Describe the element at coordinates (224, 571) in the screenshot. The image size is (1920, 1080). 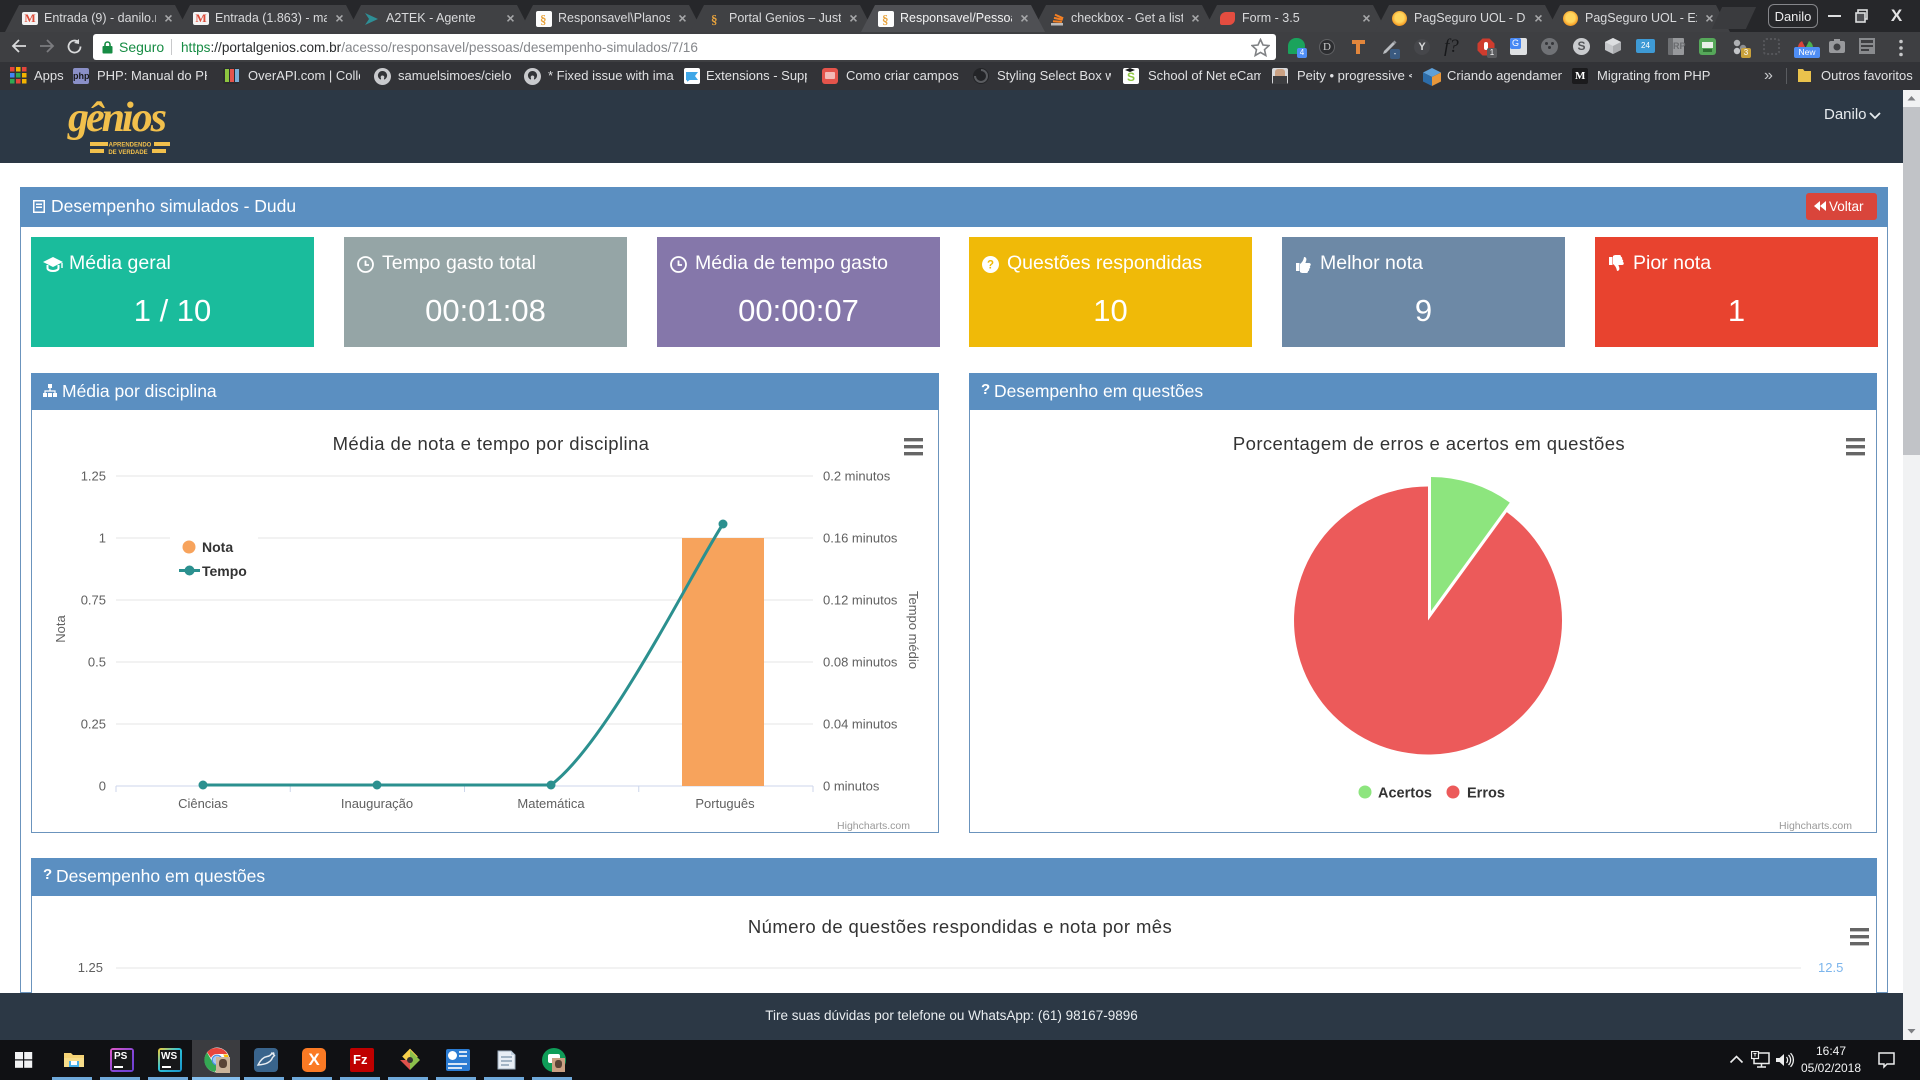
I see `svg-text: Tempo` at that location.